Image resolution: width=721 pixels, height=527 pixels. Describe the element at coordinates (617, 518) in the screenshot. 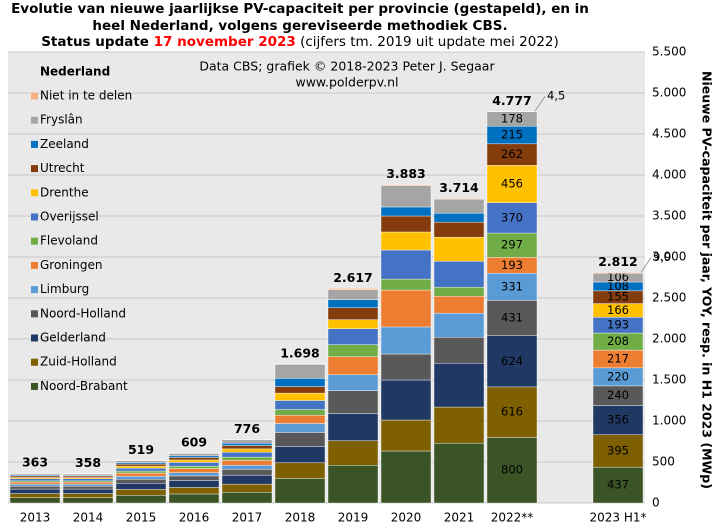

I see `x-tick-label: 2023 H1*` at that location.